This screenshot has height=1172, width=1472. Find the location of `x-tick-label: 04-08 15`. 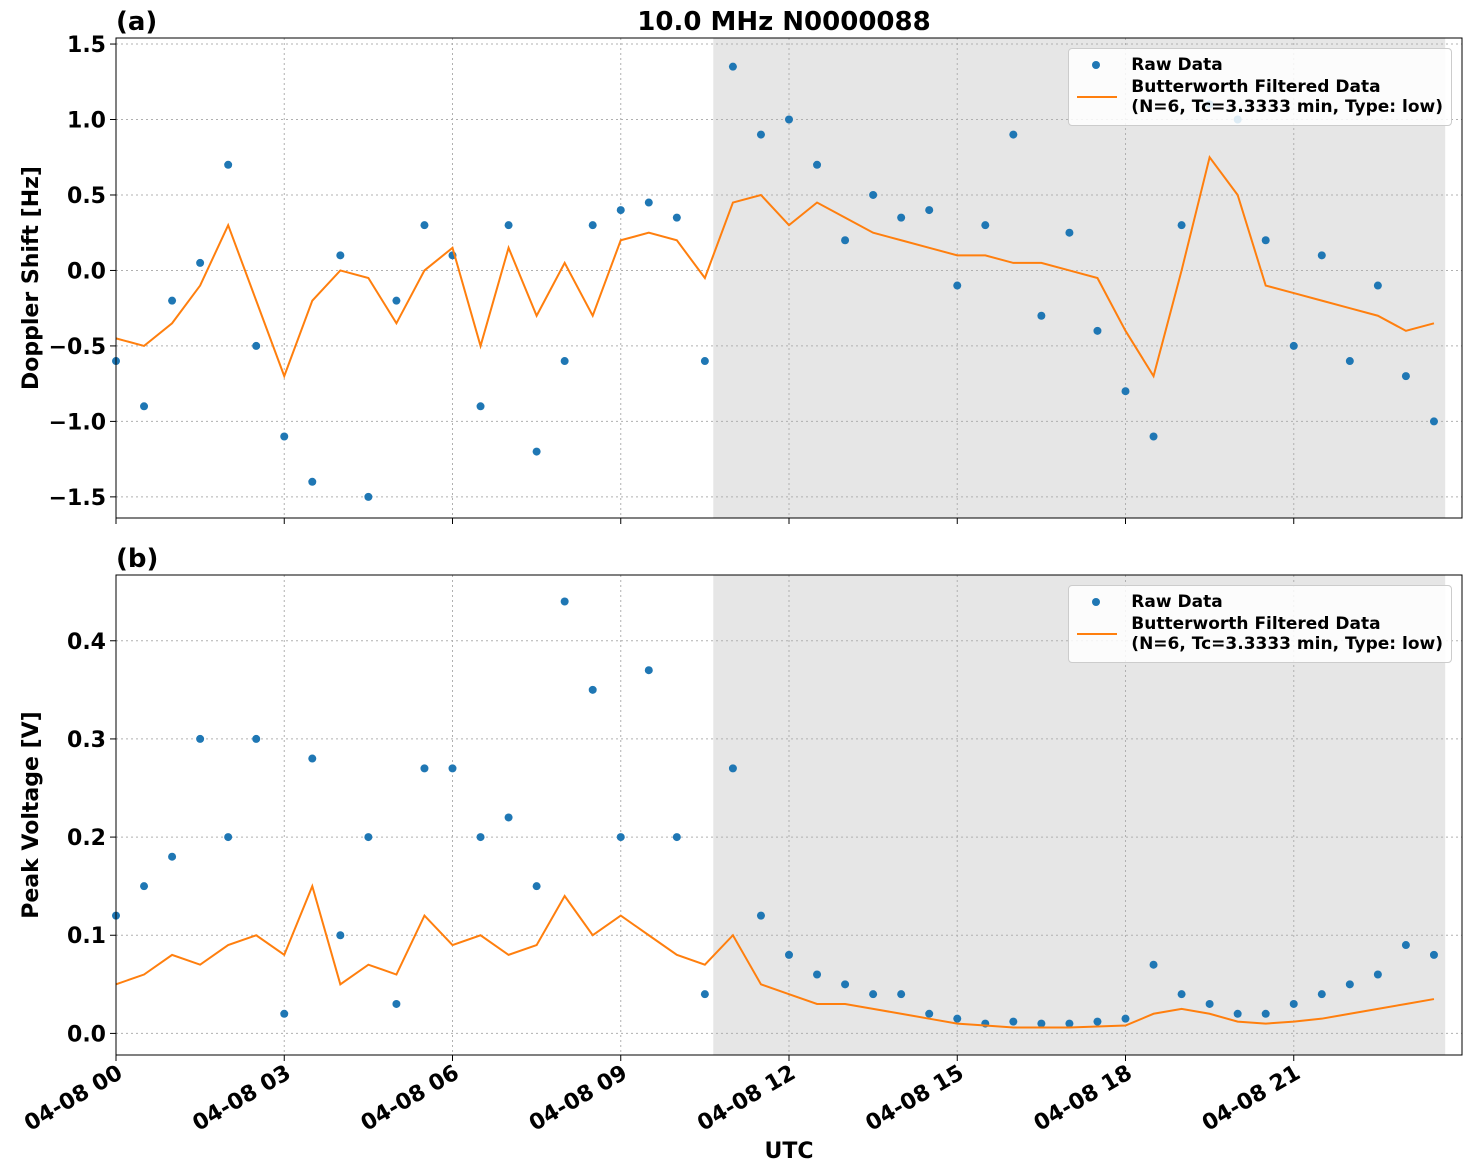

x-tick-label: 04-08 15 is located at coordinates (915, 1099).